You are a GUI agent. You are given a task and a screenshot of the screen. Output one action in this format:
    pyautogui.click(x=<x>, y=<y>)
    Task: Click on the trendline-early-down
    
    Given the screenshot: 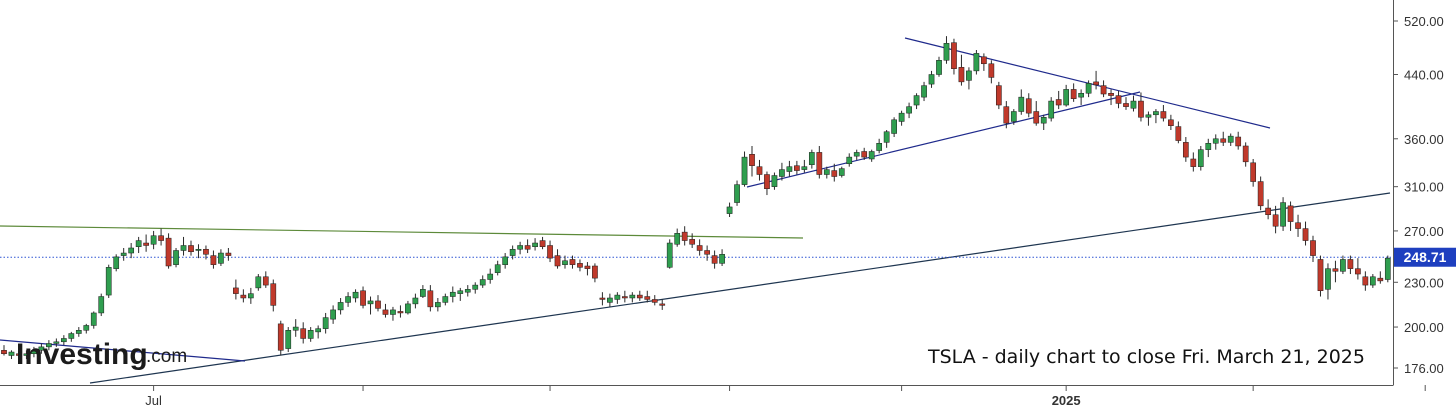 What is the action you would take?
    pyautogui.click(x=123, y=350)
    